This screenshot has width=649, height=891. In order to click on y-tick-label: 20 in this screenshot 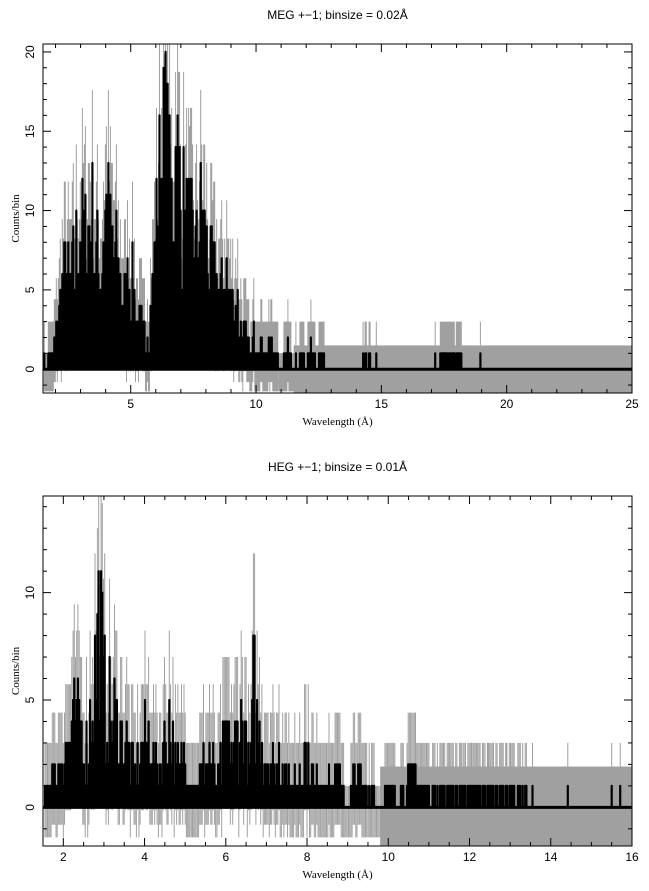, I will do `click(30, 52)`.